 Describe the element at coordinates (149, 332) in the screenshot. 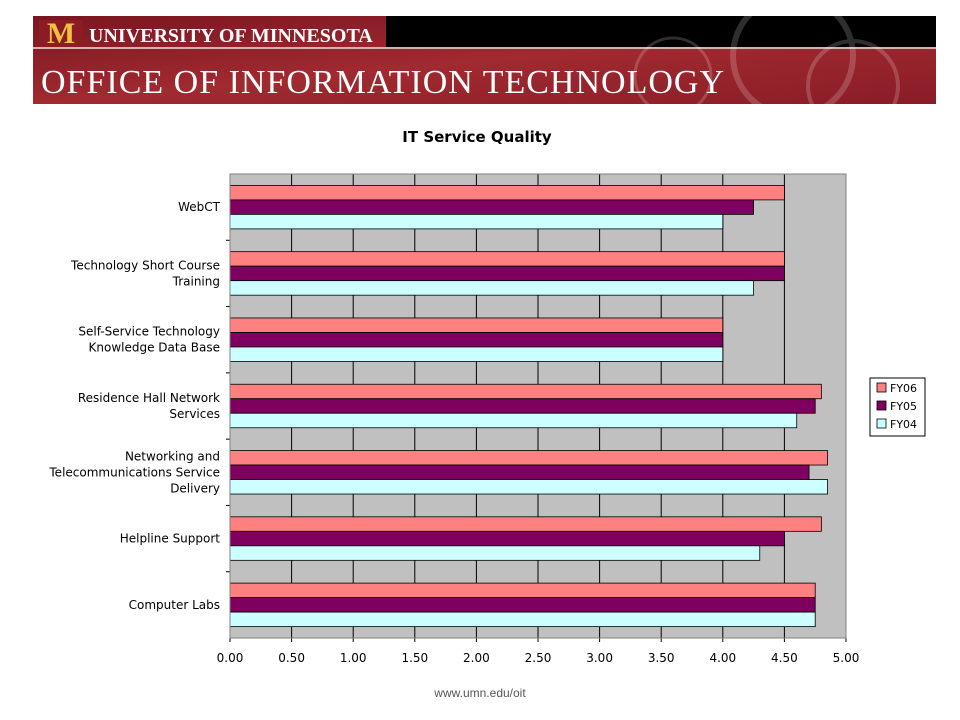

I see `category-label: Self-Service Technology` at that location.